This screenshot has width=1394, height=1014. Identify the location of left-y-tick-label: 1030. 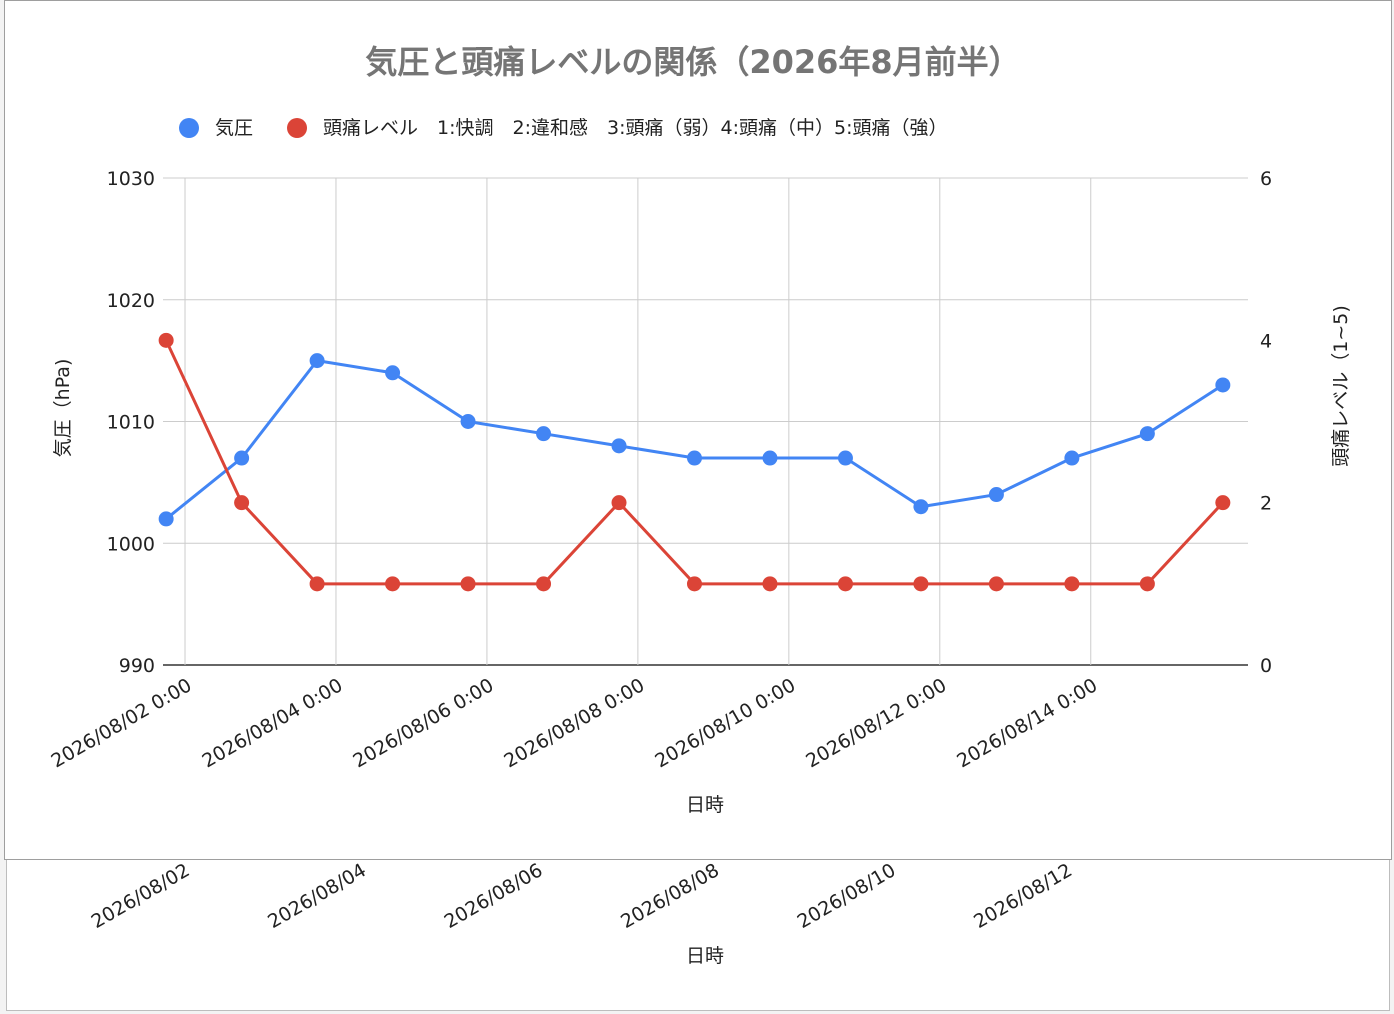
(131, 179).